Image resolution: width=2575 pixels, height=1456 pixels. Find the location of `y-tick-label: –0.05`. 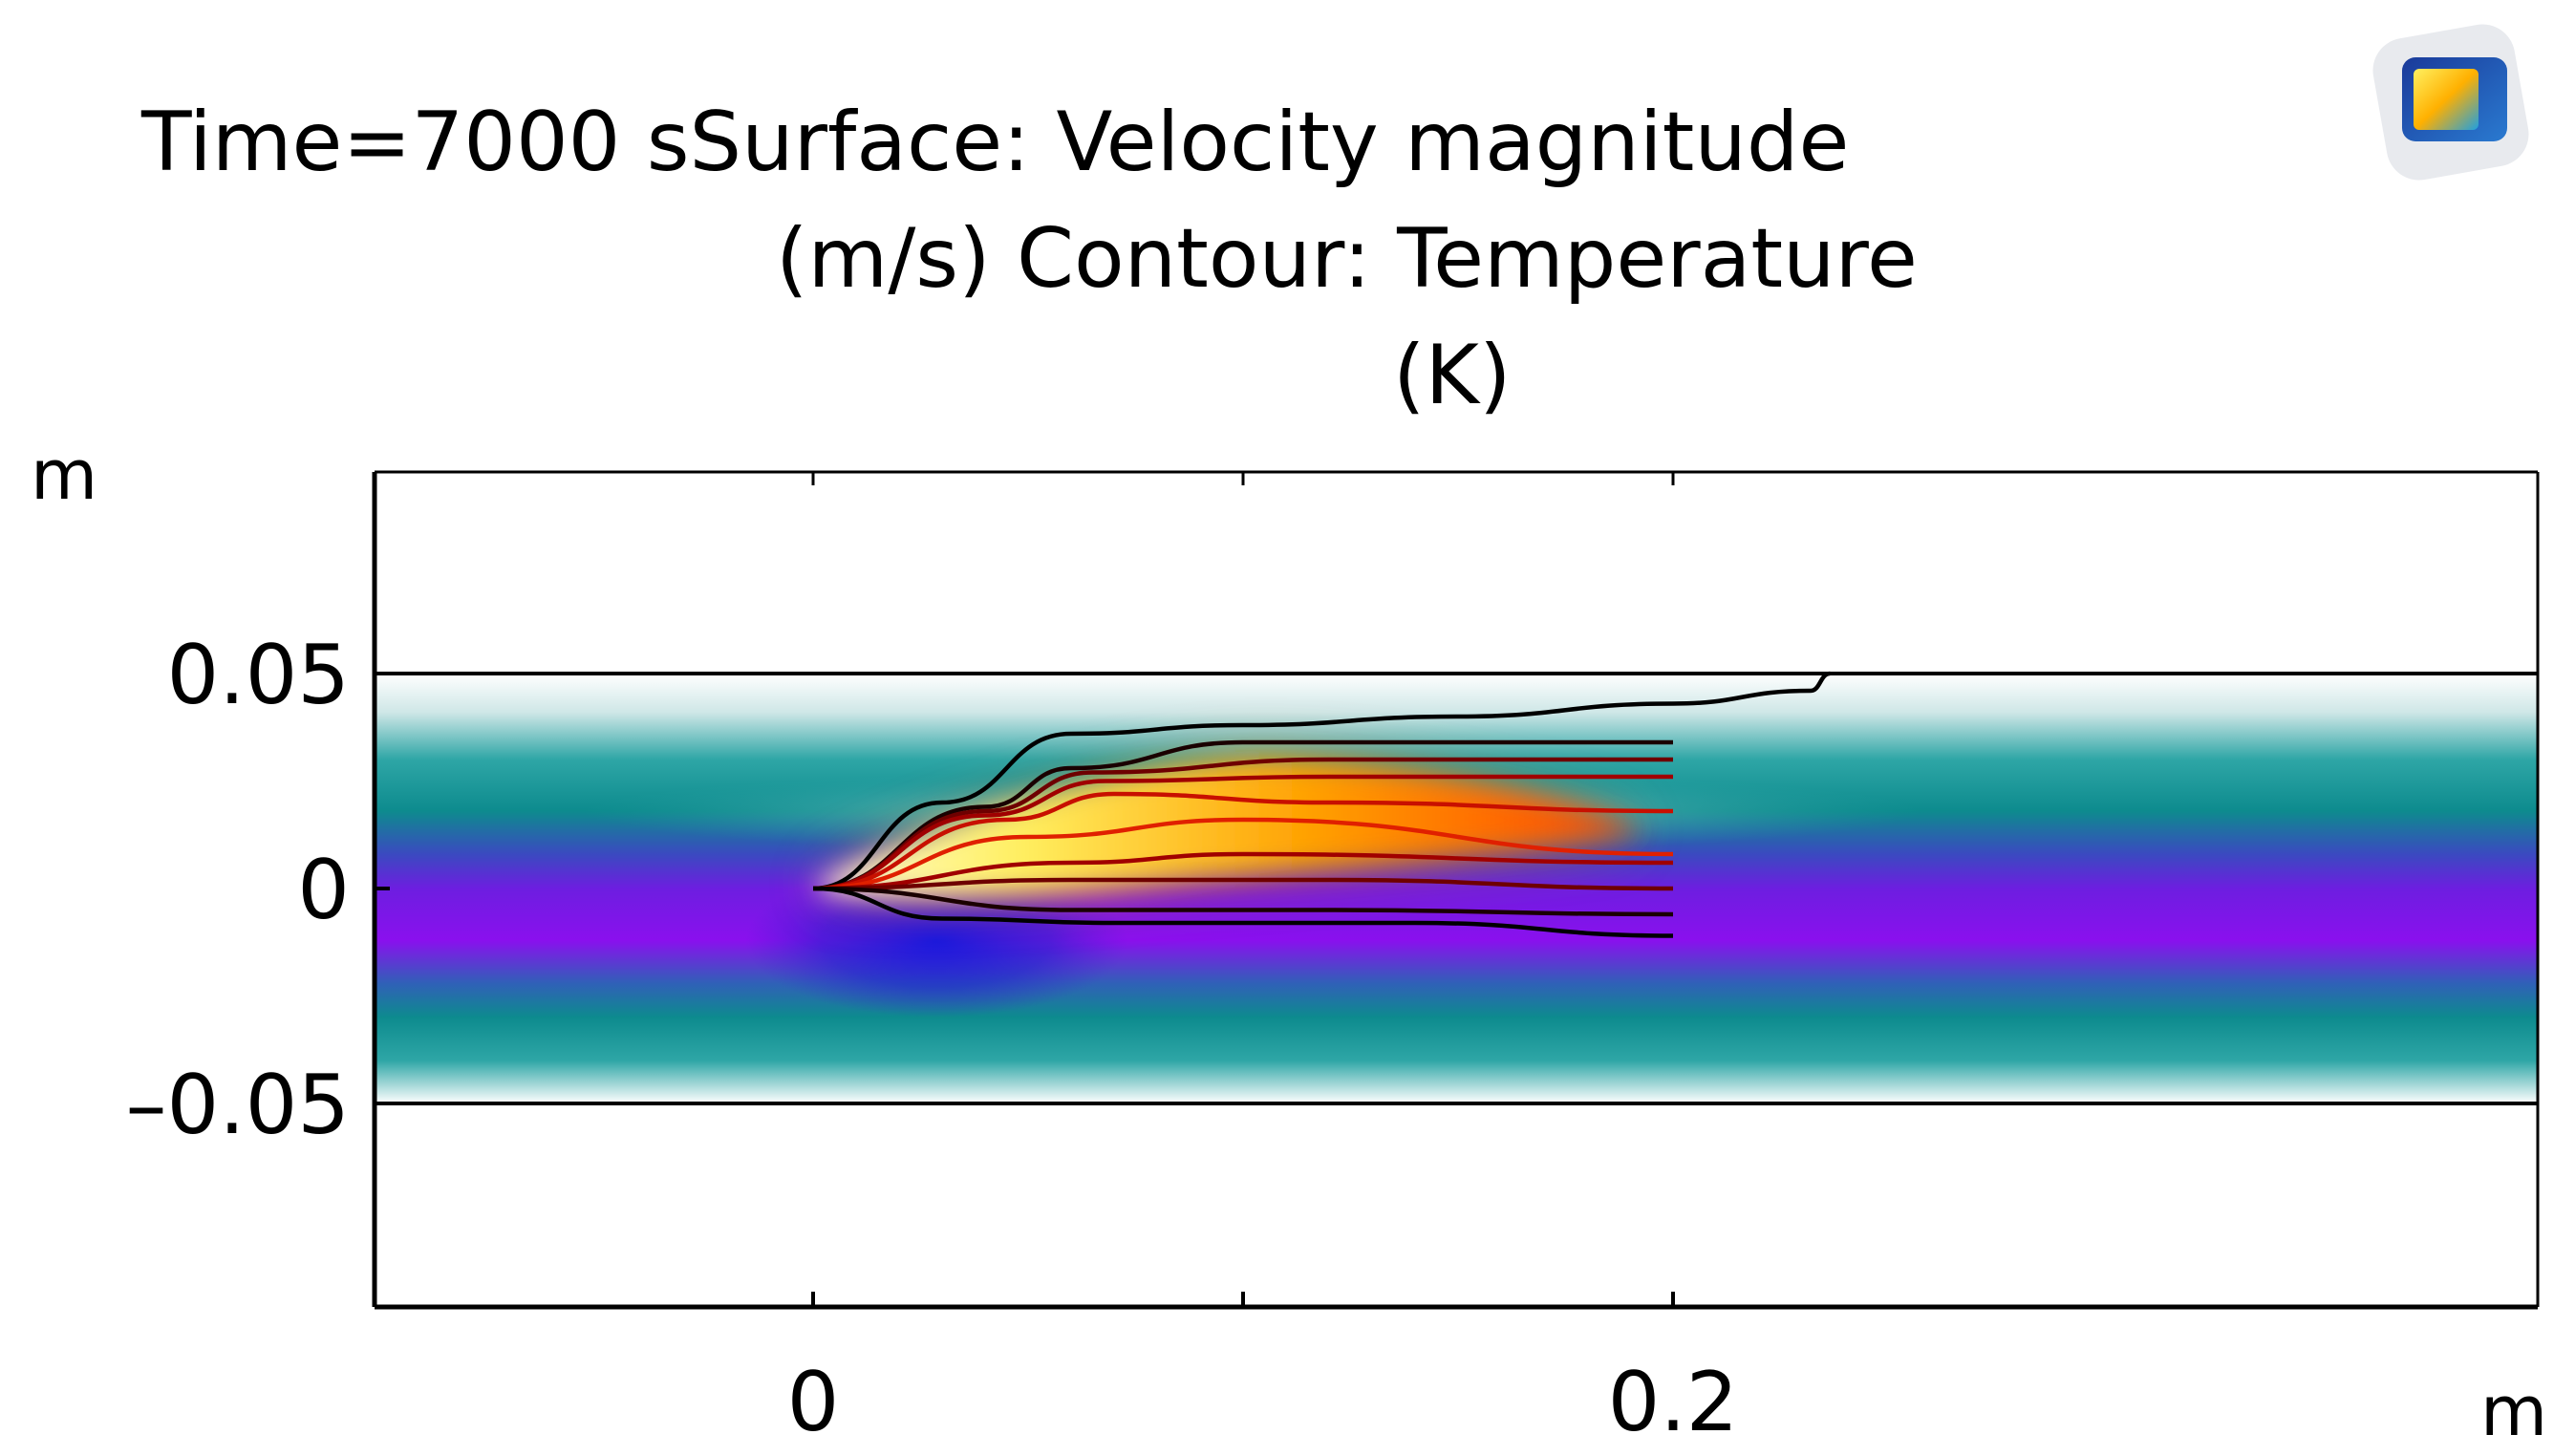

y-tick-label: –0.05 is located at coordinates (238, 1106).